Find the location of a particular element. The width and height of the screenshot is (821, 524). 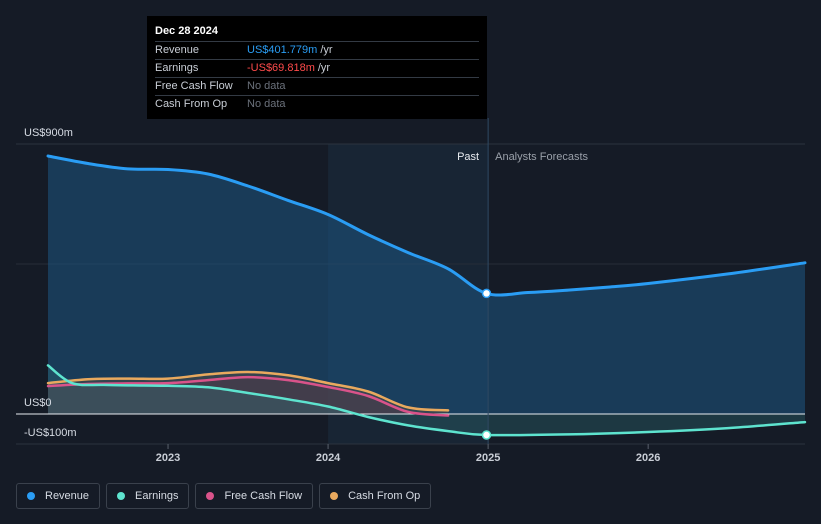

legend-label: Revenue is located at coordinates (67, 496).